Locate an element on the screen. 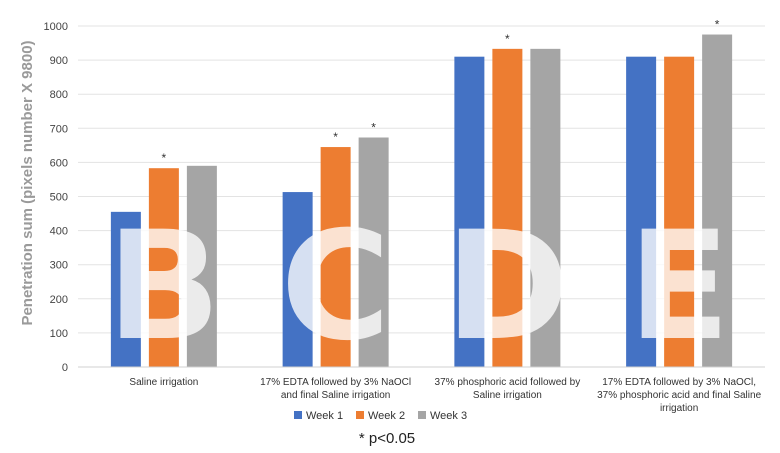 The width and height of the screenshot is (780, 453). y-tick-label: 200 is located at coordinates (59, 300).